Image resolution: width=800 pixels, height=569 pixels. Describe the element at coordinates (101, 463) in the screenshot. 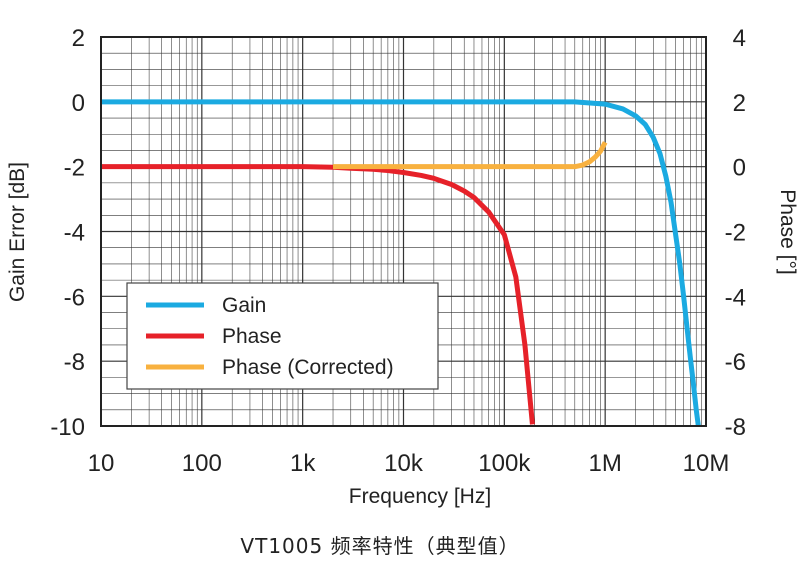

I see `x-tick-label: 10` at that location.